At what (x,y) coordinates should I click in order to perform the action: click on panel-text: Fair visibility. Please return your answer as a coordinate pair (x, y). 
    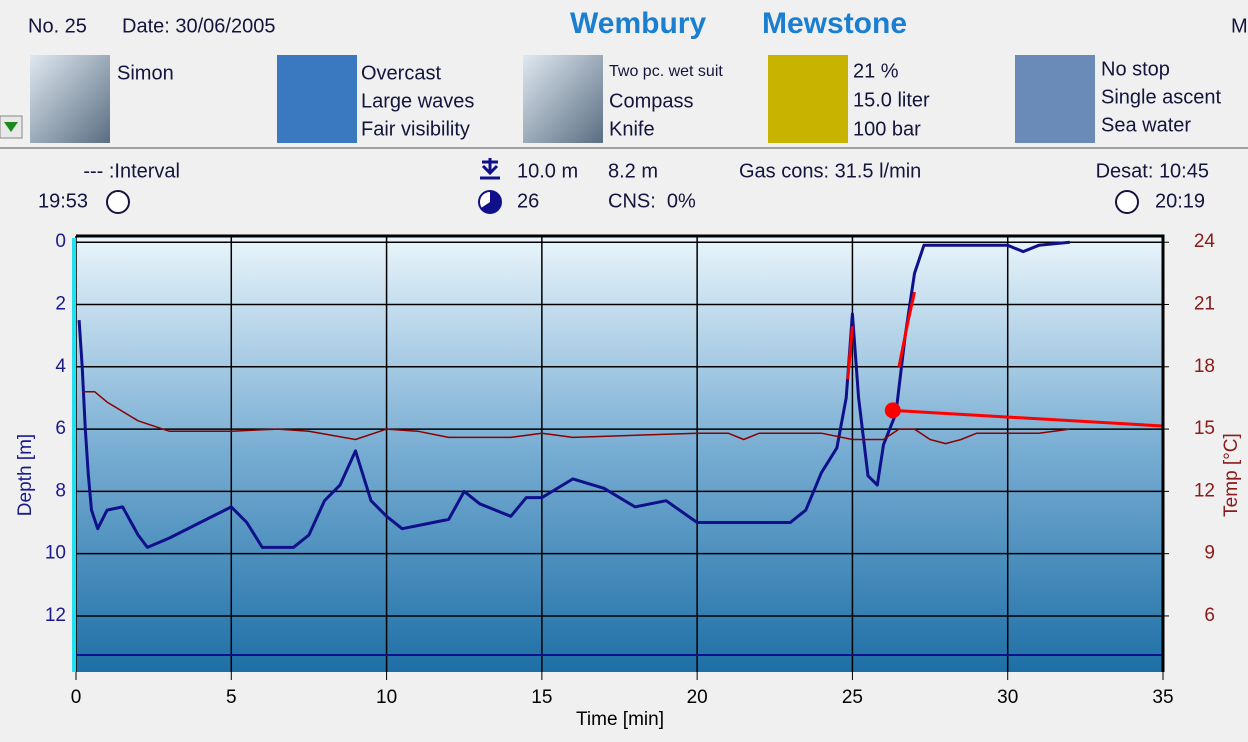
    Looking at the image, I should click on (415, 129).